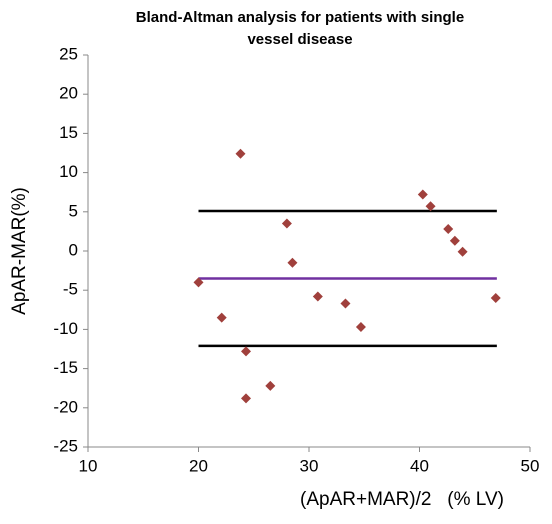 The height and width of the screenshot is (524, 552). I want to click on y-tick-label: 15, so click(68, 132).